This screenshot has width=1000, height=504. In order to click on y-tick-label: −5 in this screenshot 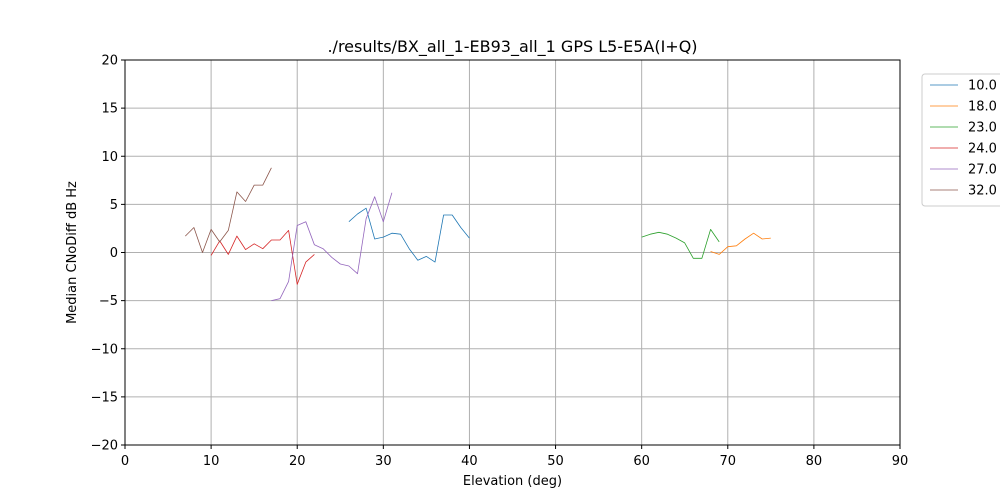, I will do `click(108, 301)`.